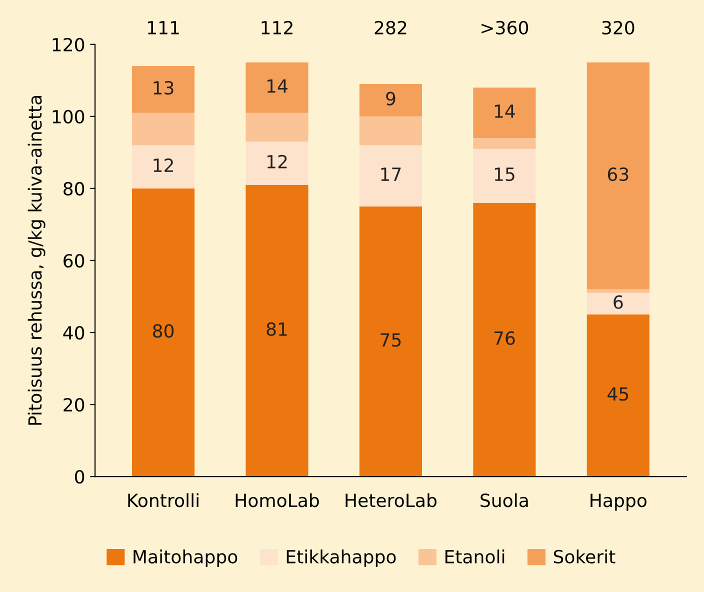  I want to click on text: 111, so click(163, 27).